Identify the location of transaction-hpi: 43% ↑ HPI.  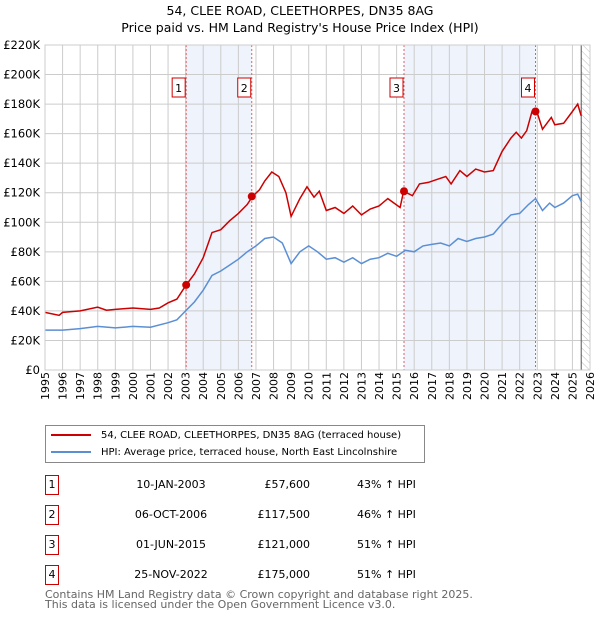
(386, 484).